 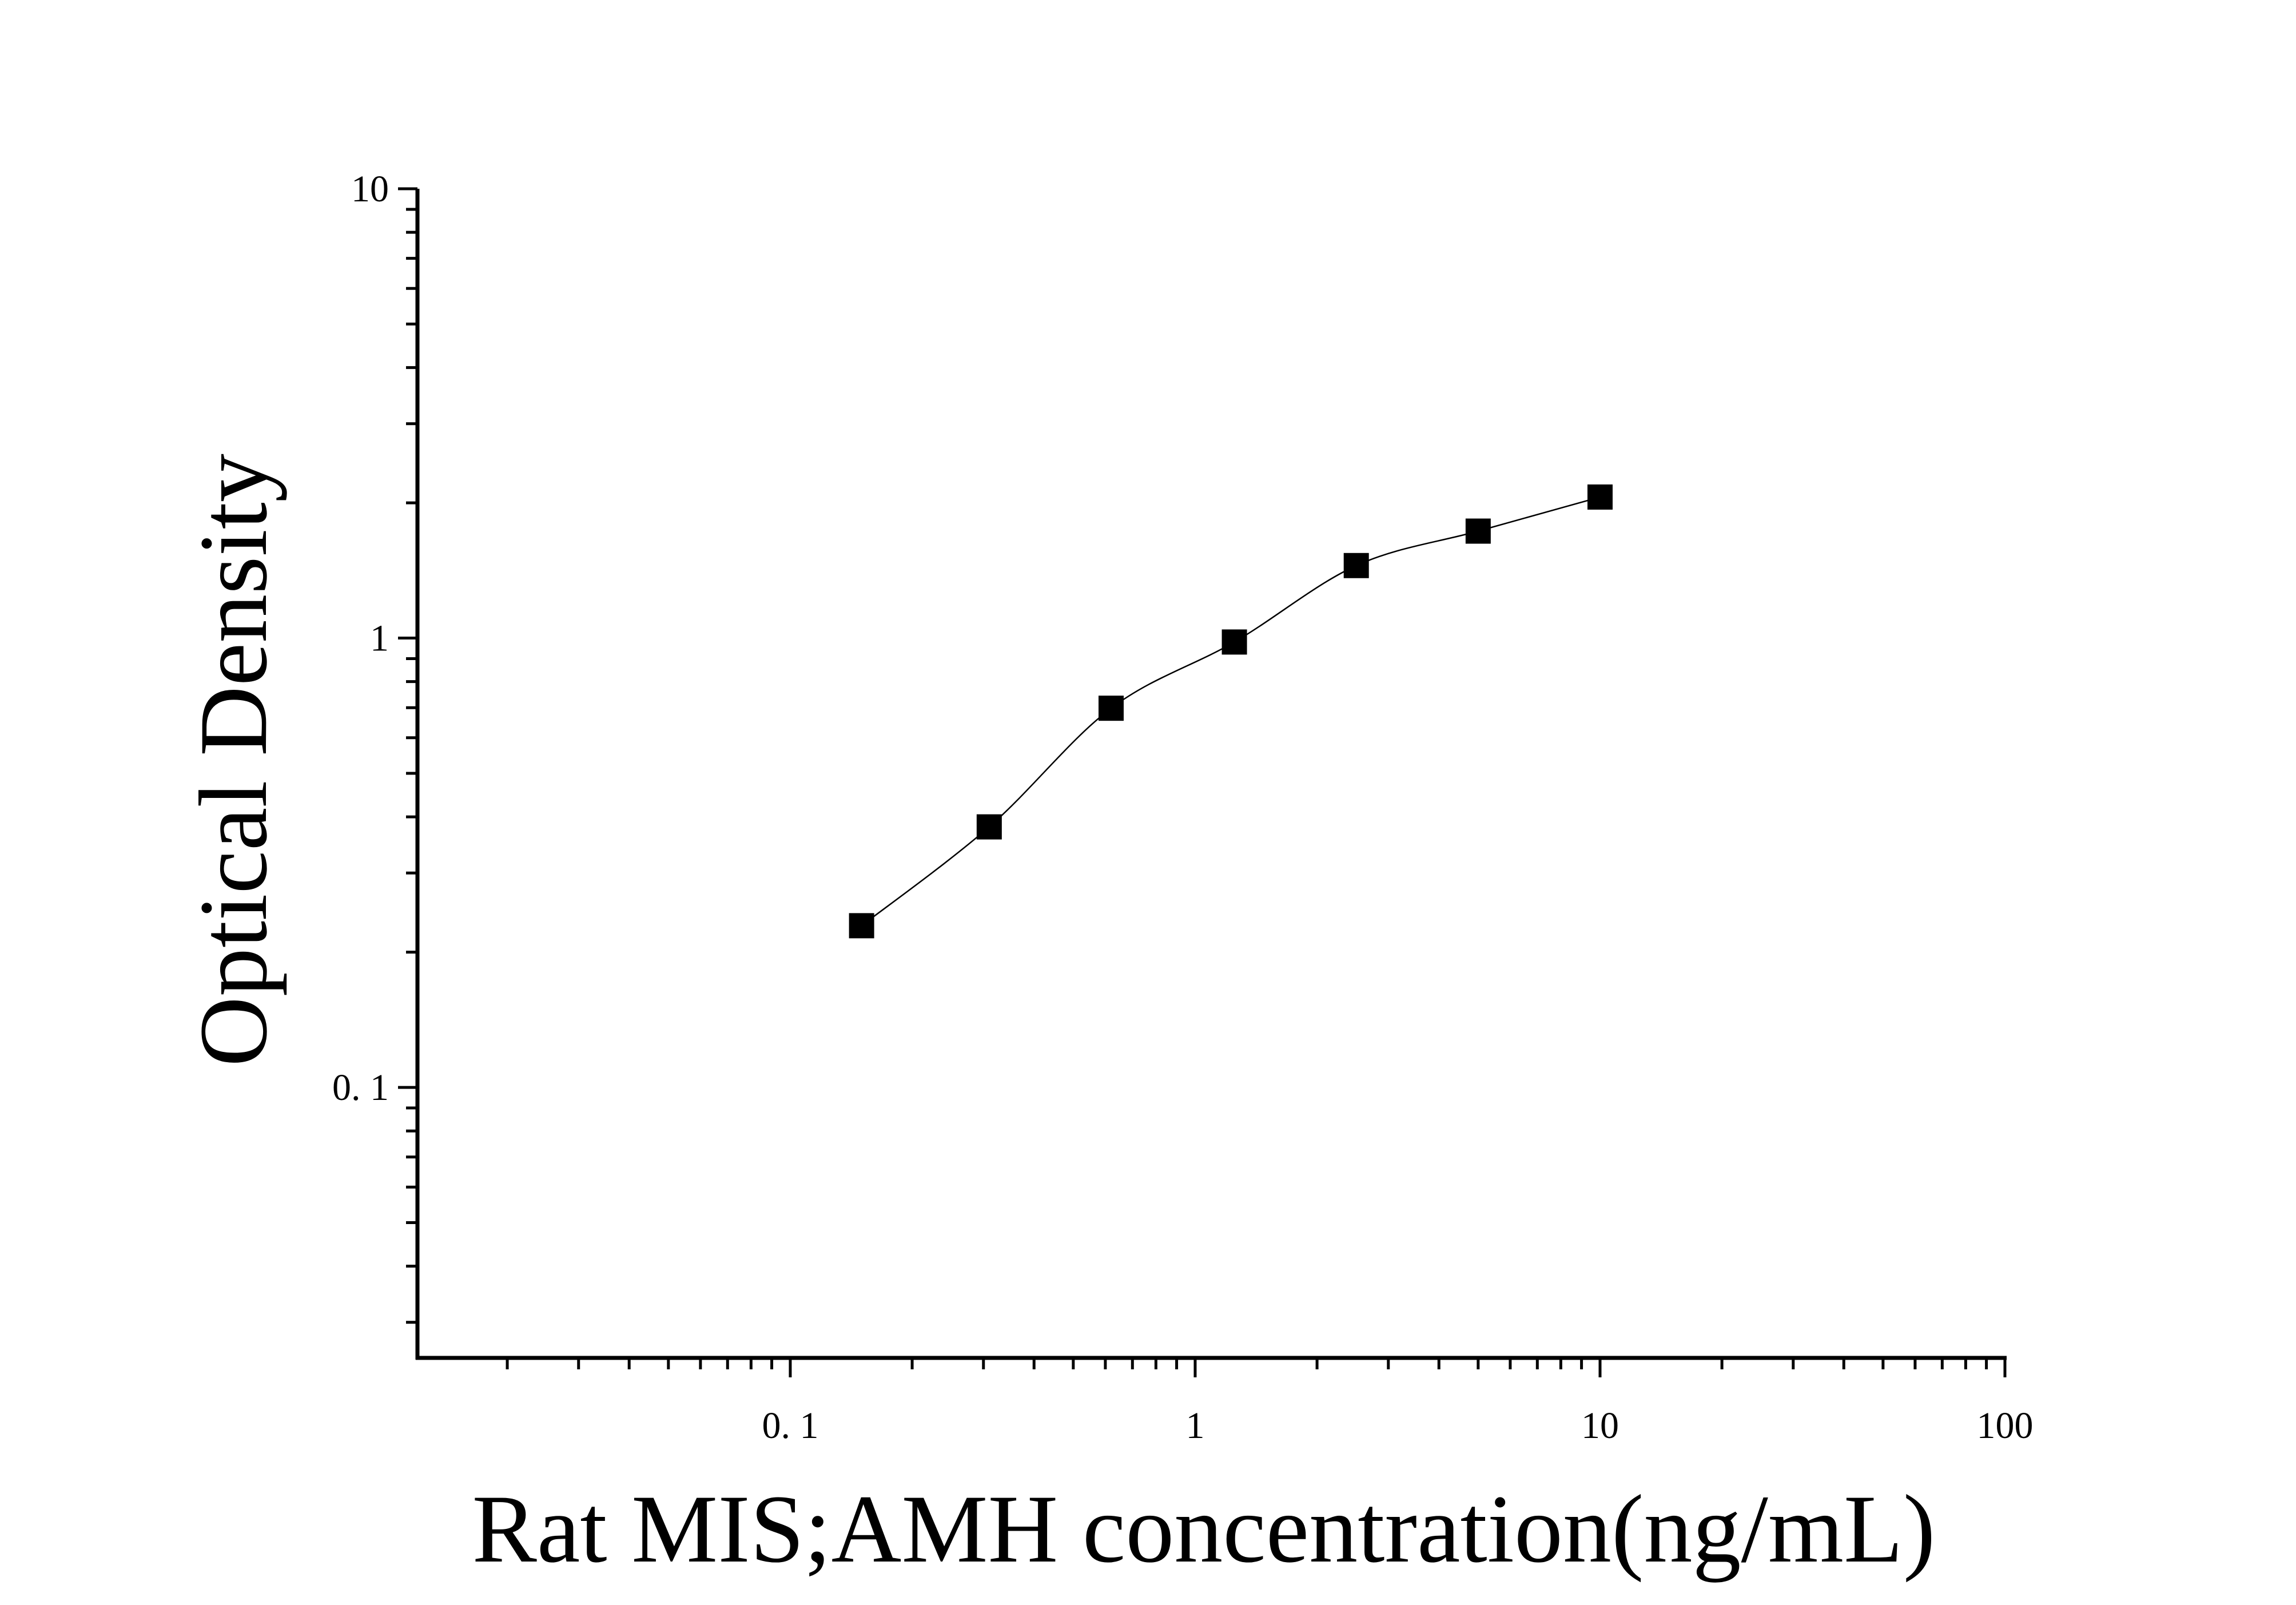 I want to click on x-axis-title: Rat MIS;AMH concentration(ng/mL), so click(x=1204, y=1529).